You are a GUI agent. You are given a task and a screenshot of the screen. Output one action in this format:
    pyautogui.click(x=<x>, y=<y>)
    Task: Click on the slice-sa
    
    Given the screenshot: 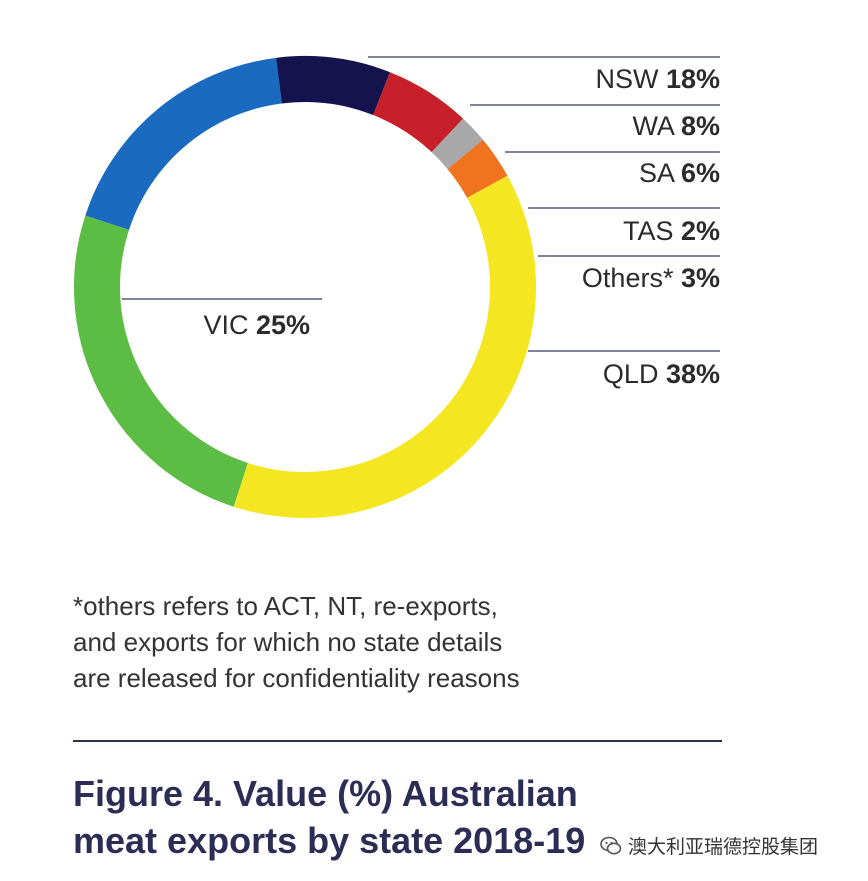 What is the action you would take?
    pyautogui.click(x=418, y=112)
    